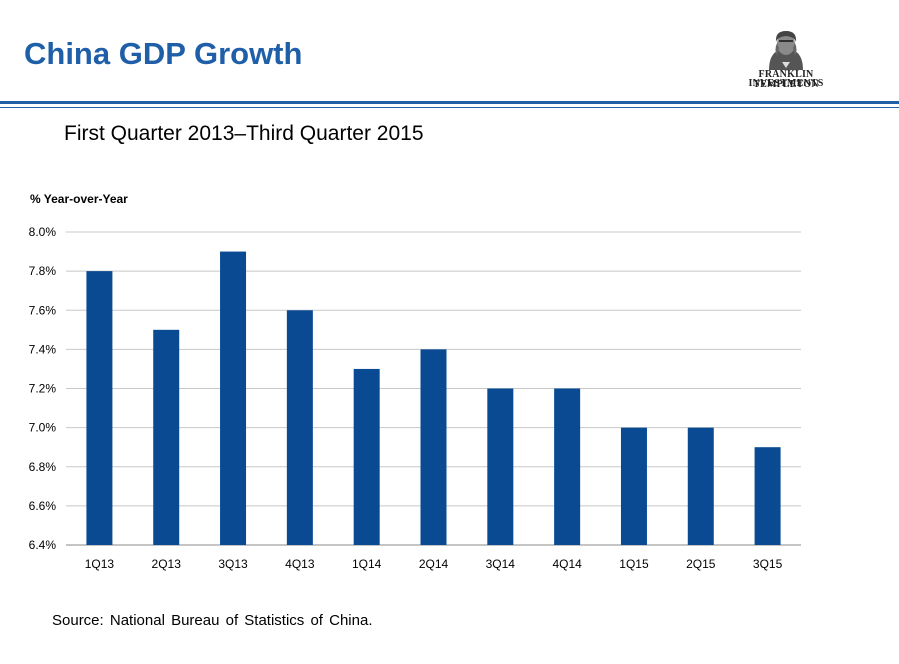 The width and height of the screenshot is (899, 664). Describe the element at coordinates (567, 466) in the screenshot. I see `bar-4Q14` at that location.